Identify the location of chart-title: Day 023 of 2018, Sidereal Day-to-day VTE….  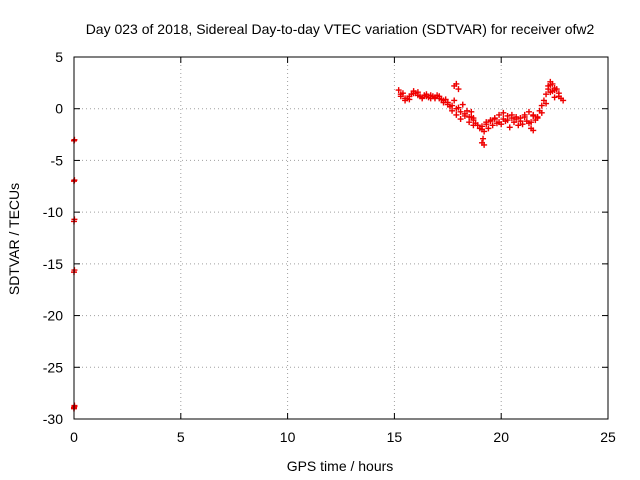
(340, 29).